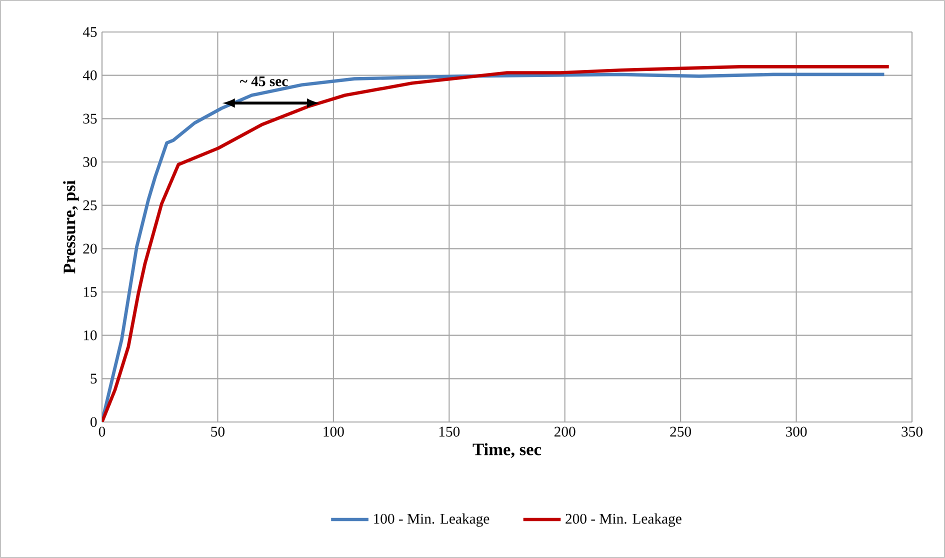  I want to click on y-tick-label: 15, so click(90, 292).